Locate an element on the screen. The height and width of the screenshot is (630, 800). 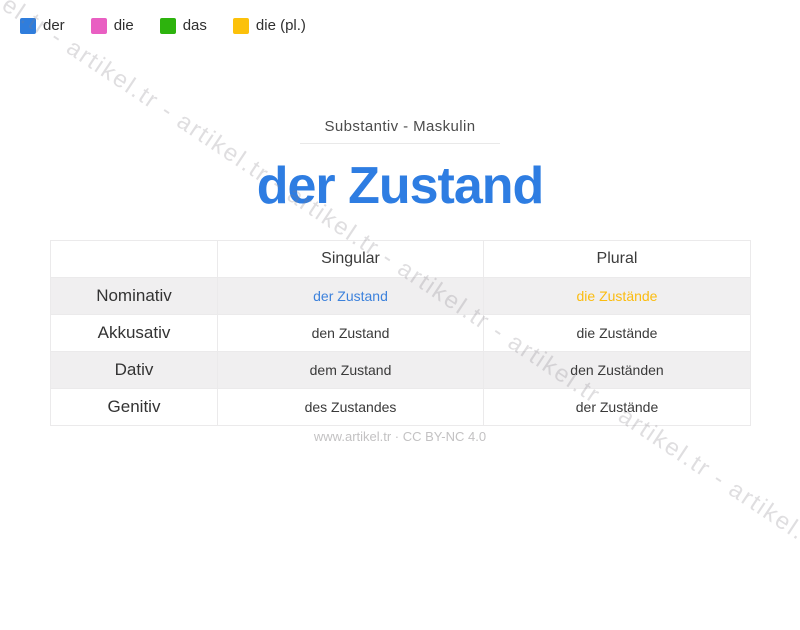
legend-label: das is located at coordinates (194, 25).